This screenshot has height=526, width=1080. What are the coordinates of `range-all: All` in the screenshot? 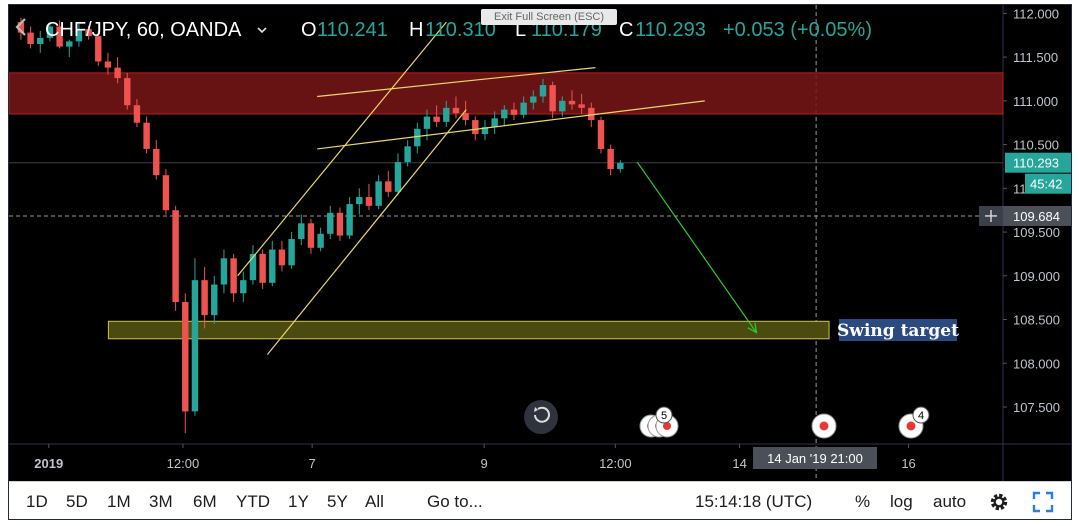 It's located at (374, 501).